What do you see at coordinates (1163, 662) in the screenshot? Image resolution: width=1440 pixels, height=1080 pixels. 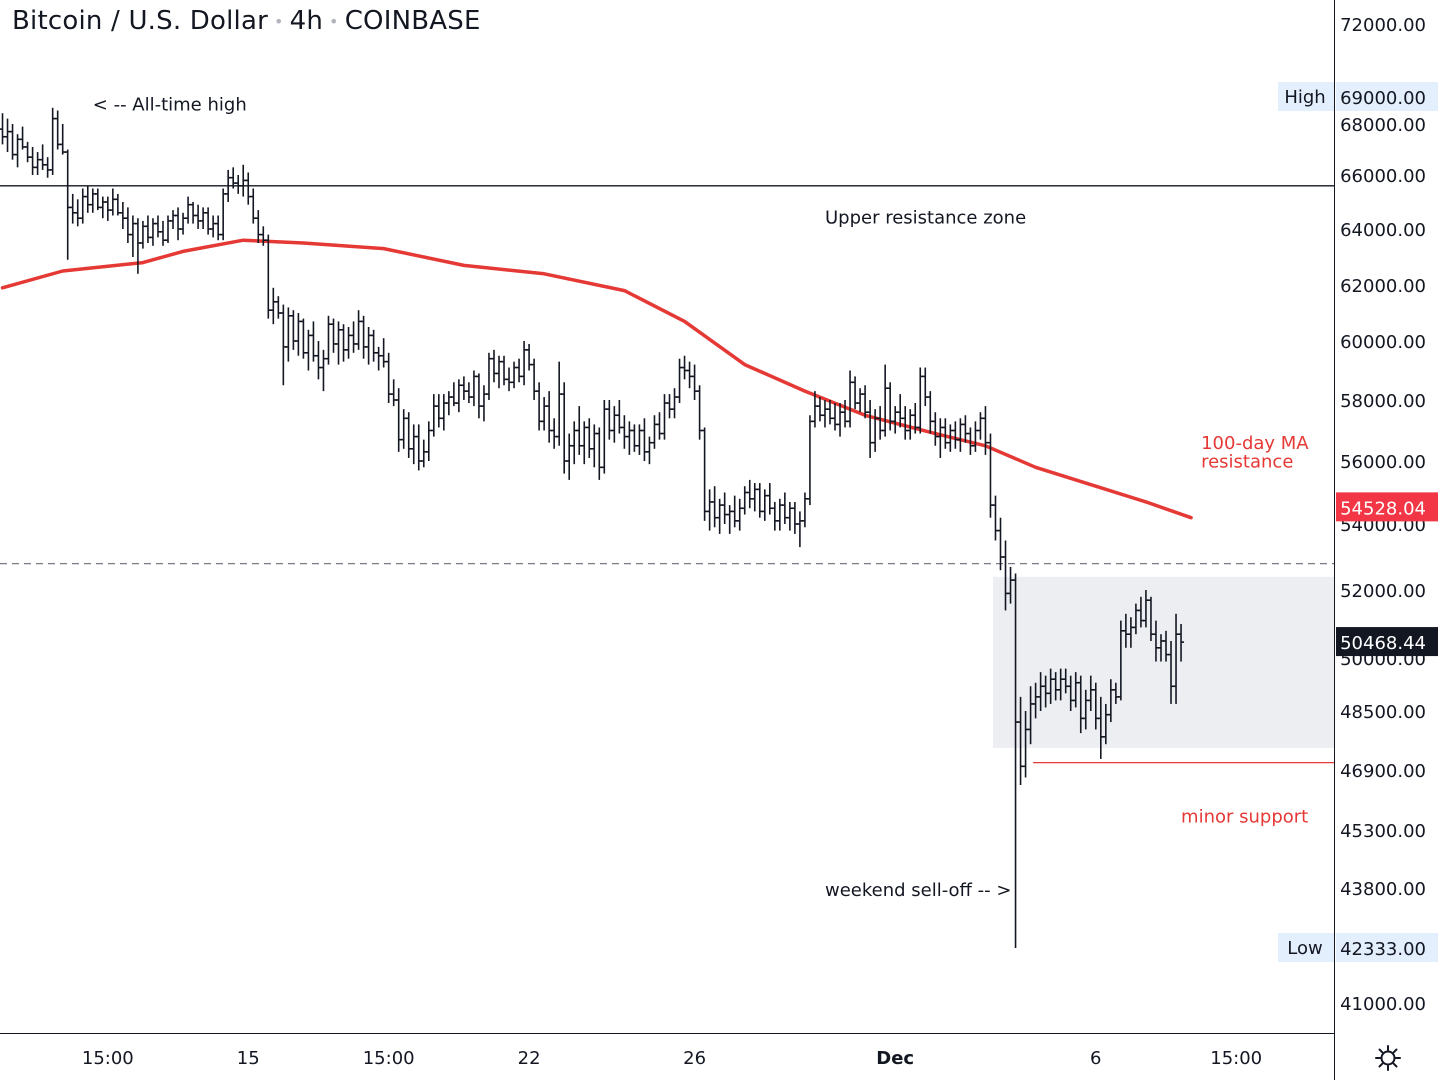 I see `consolidation-zone` at bounding box center [1163, 662].